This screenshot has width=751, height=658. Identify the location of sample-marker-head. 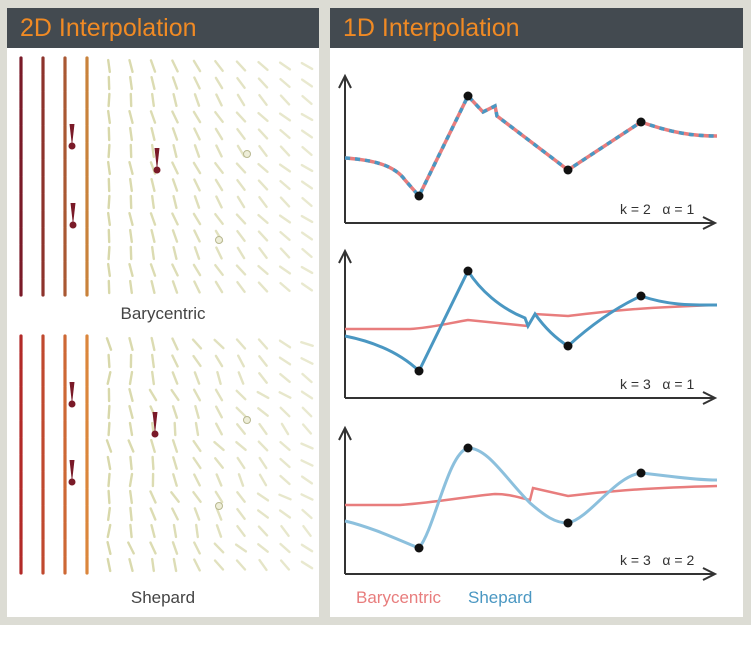
(72, 482).